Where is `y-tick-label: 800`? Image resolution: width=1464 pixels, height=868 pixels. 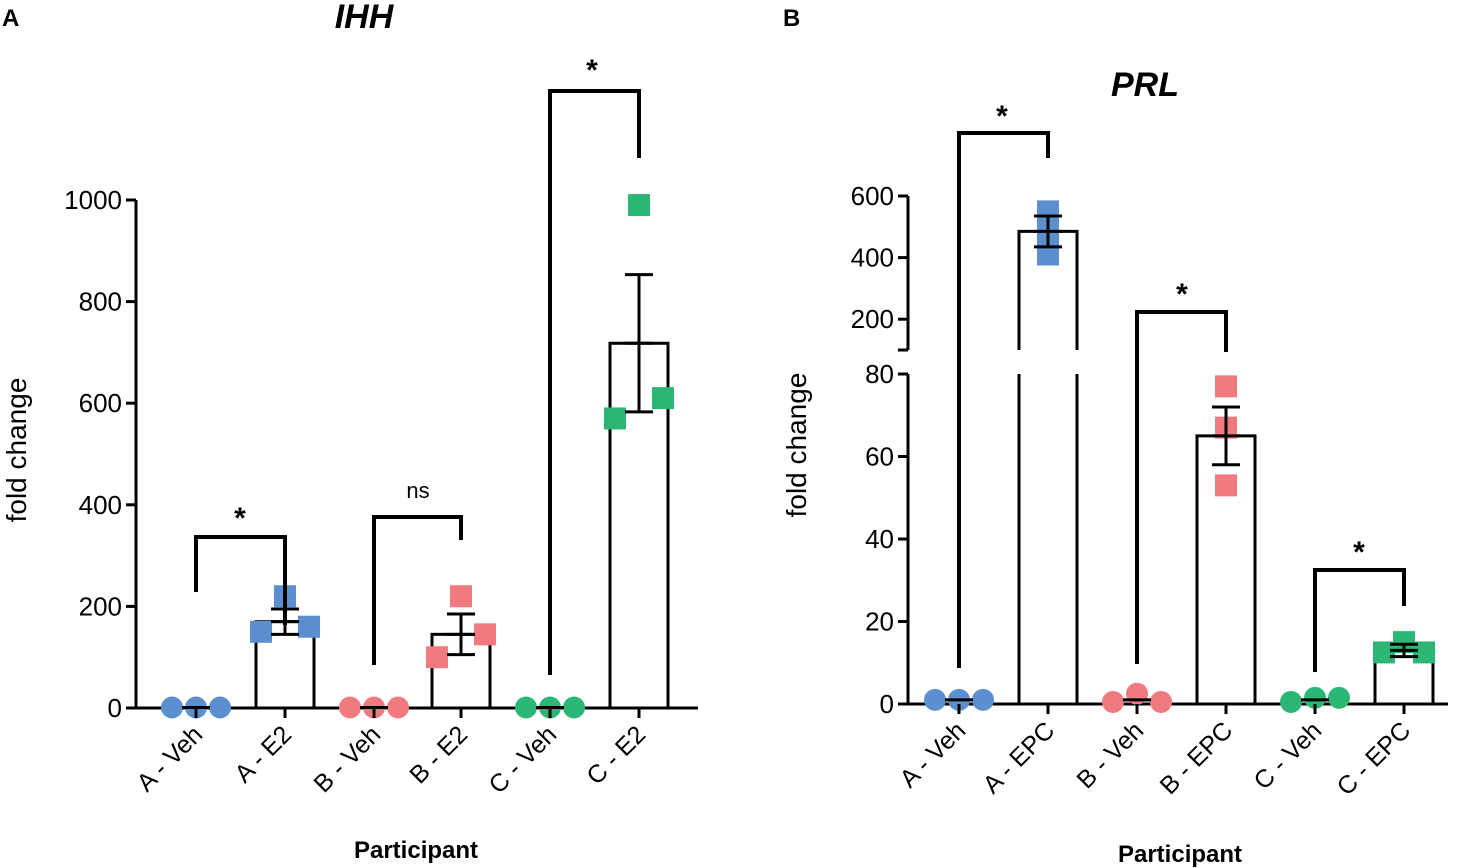 y-tick-label: 800 is located at coordinates (100, 302).